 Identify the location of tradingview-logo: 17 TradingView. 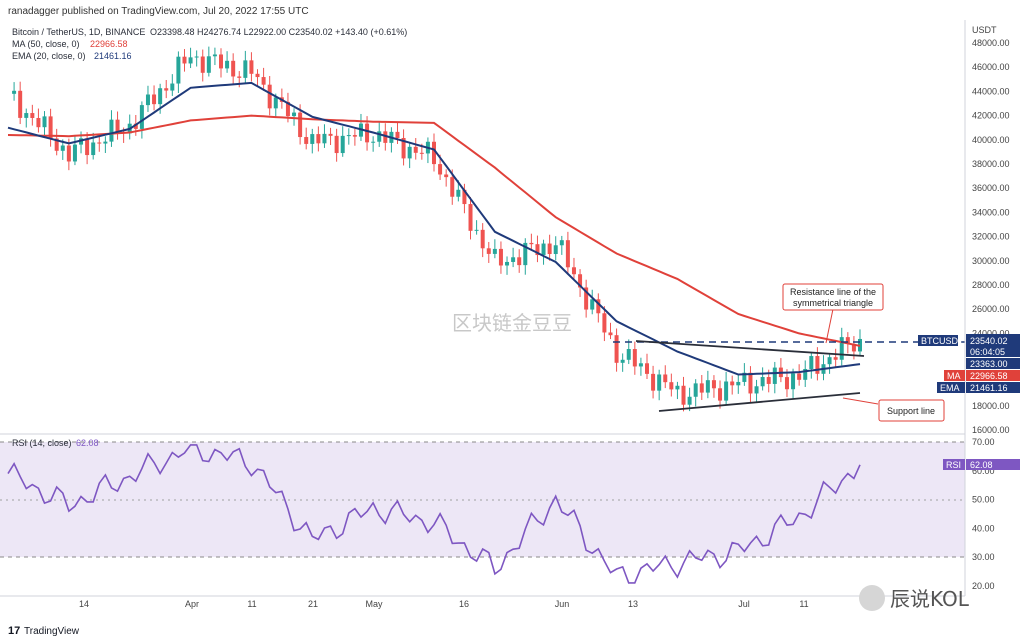
(44, 631).